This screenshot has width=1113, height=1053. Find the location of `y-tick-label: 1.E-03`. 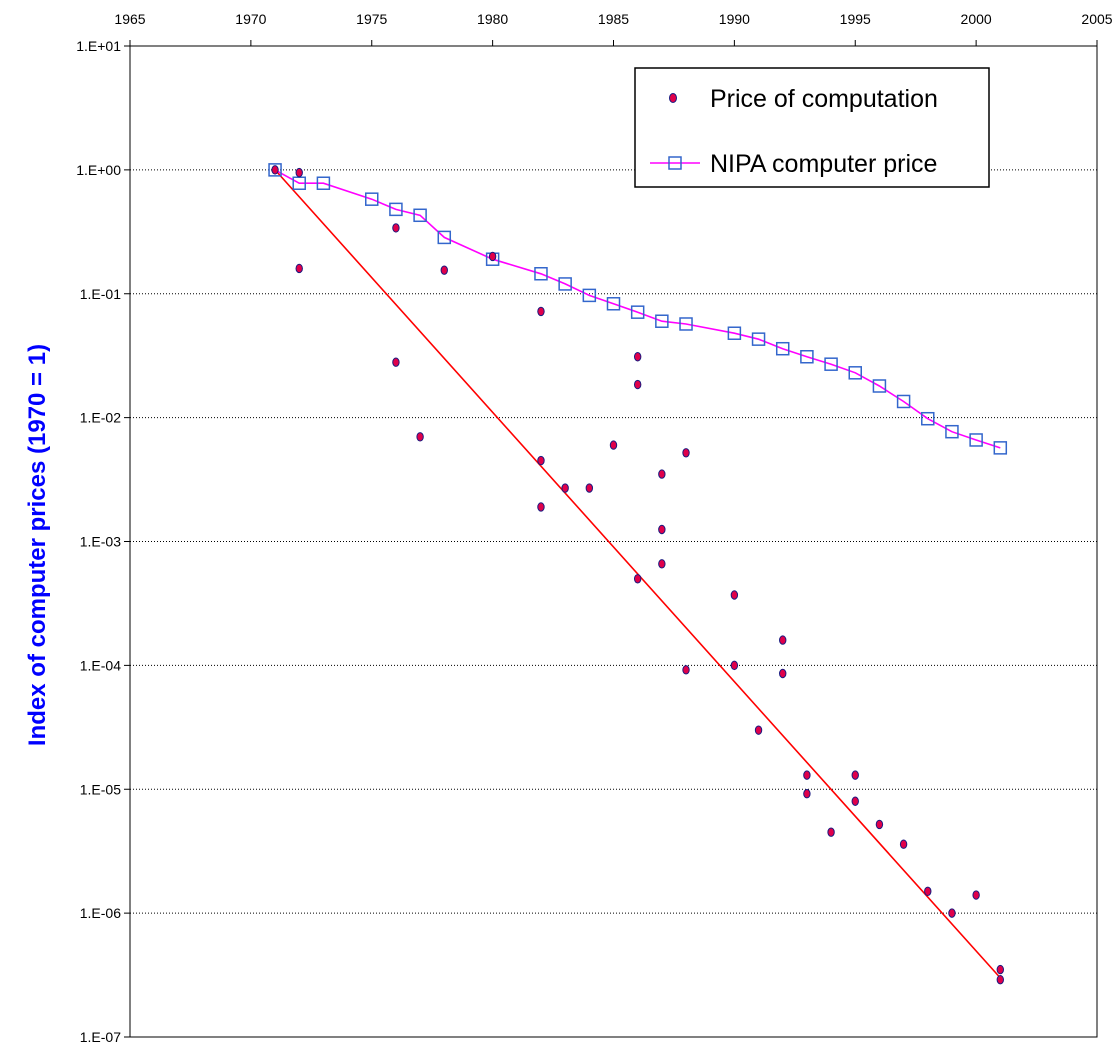

y-tick-label: 1.E-03 is located at coordinates (100, 542).